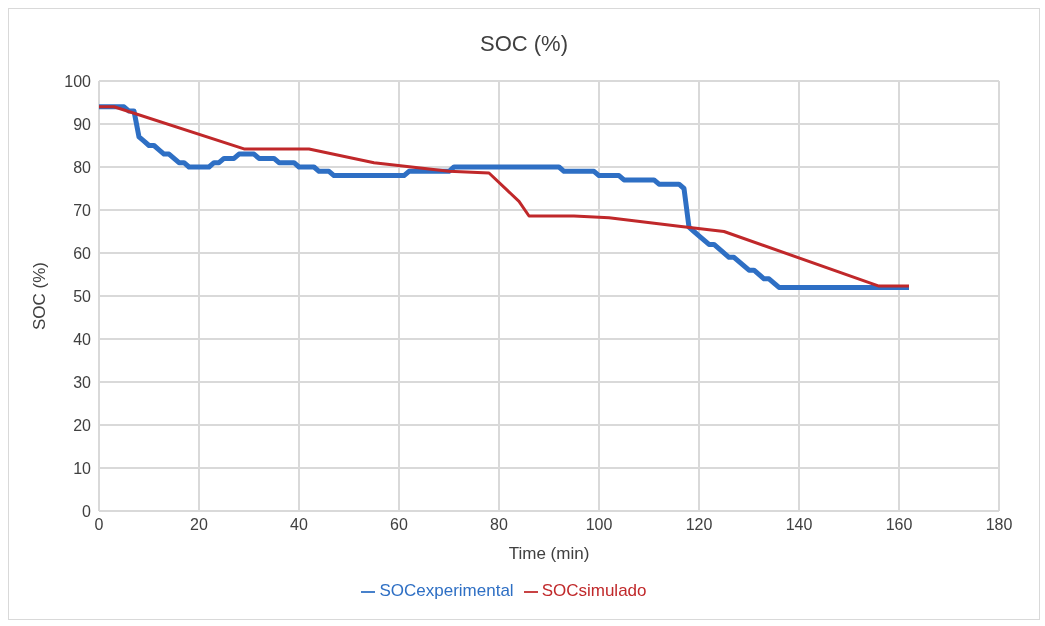 The height and width of the screenshot is (626, 1045). Describe the element at coordinates (82, 339) in the screenshot. I see `y-tick-label: 40` at that location.